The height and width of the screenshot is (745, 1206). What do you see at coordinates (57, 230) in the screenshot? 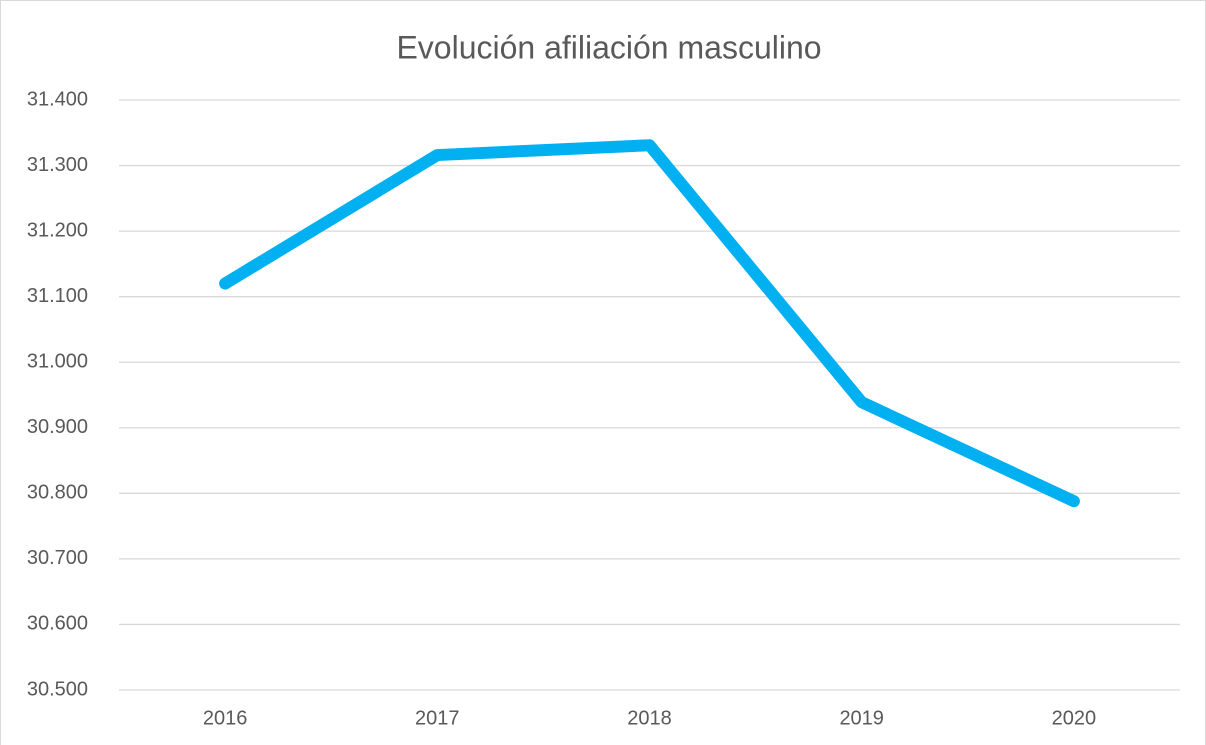
I see `y-tick-label: 31.200` at bounding box center [57, 230].